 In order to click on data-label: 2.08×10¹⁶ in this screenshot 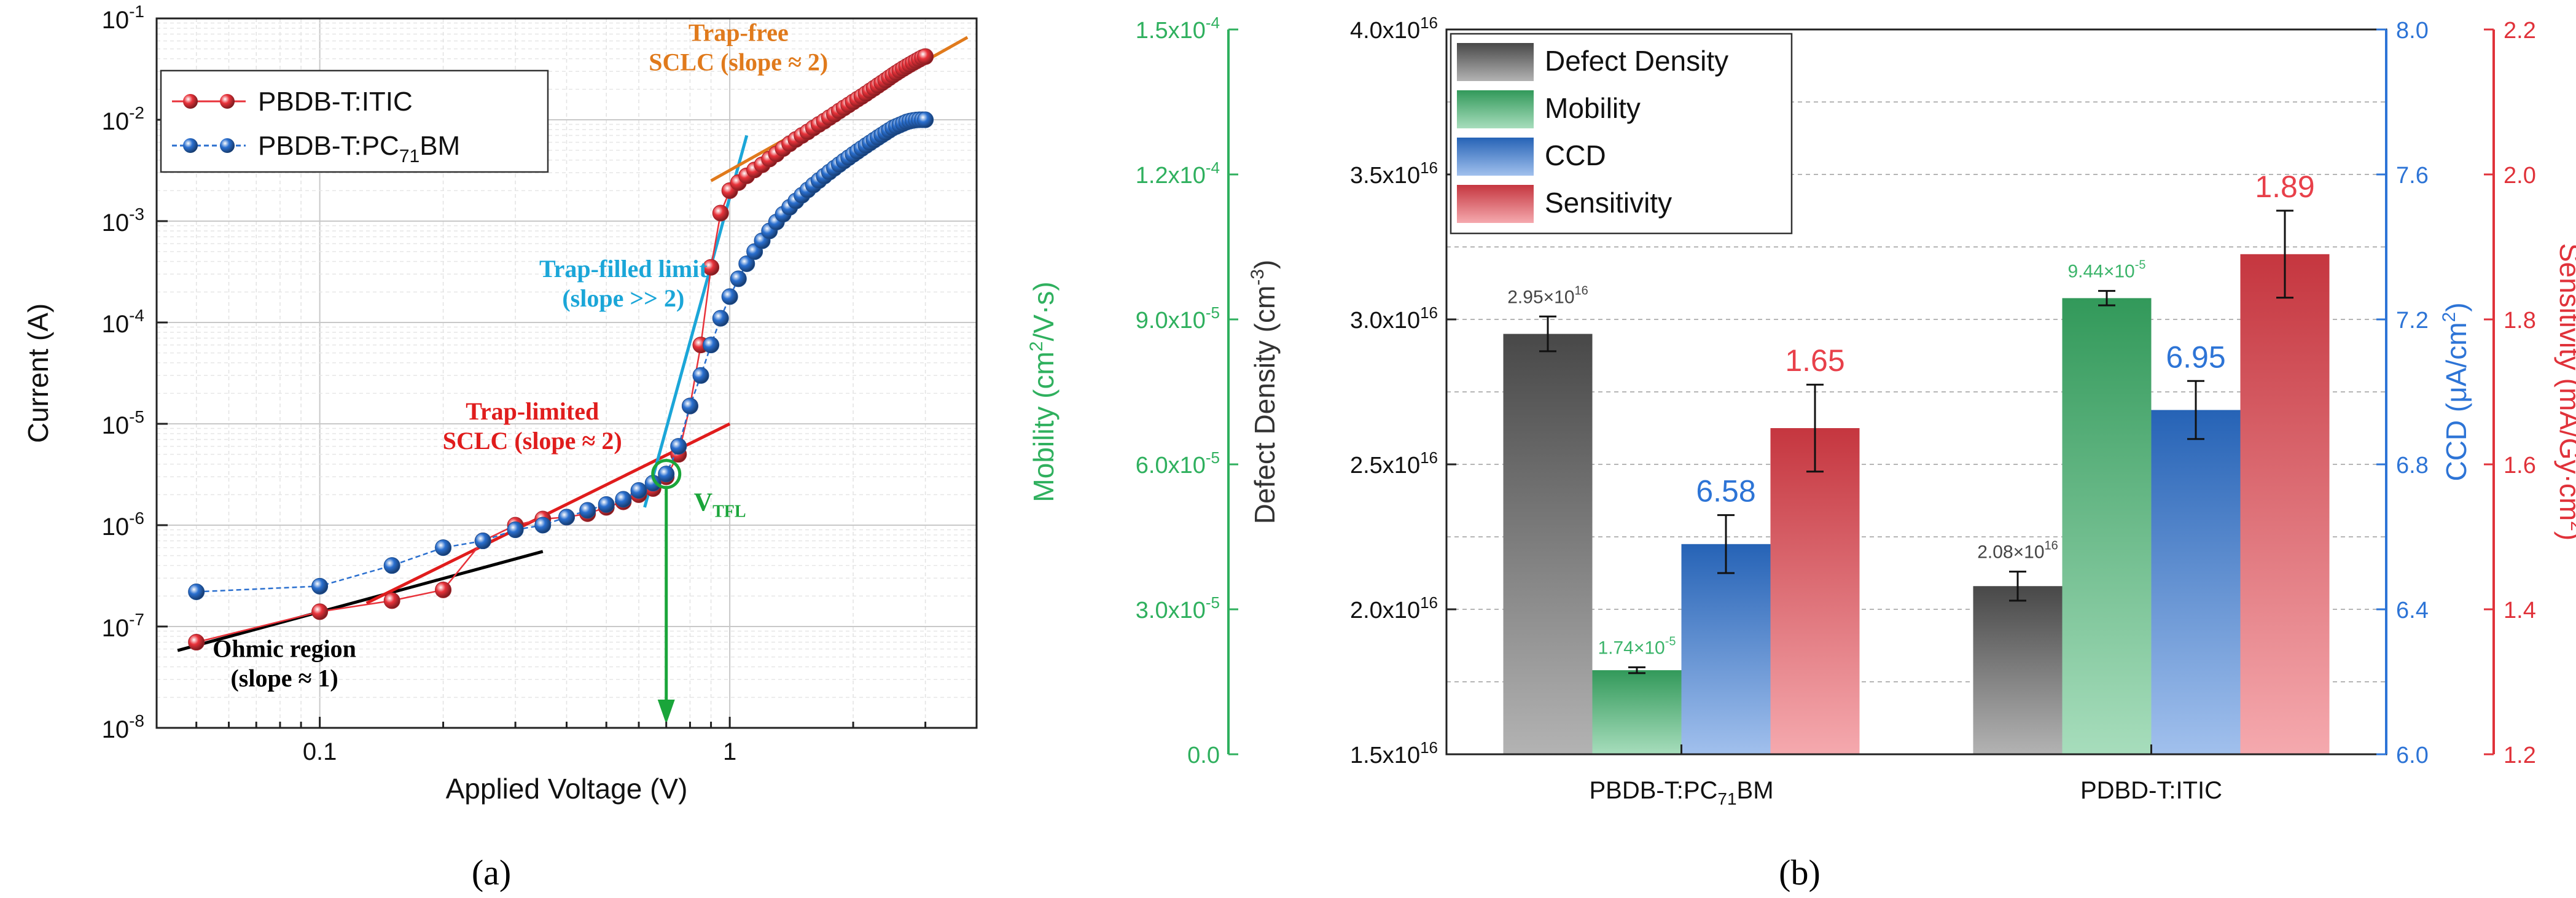, I will do `click(2017, 551)`.